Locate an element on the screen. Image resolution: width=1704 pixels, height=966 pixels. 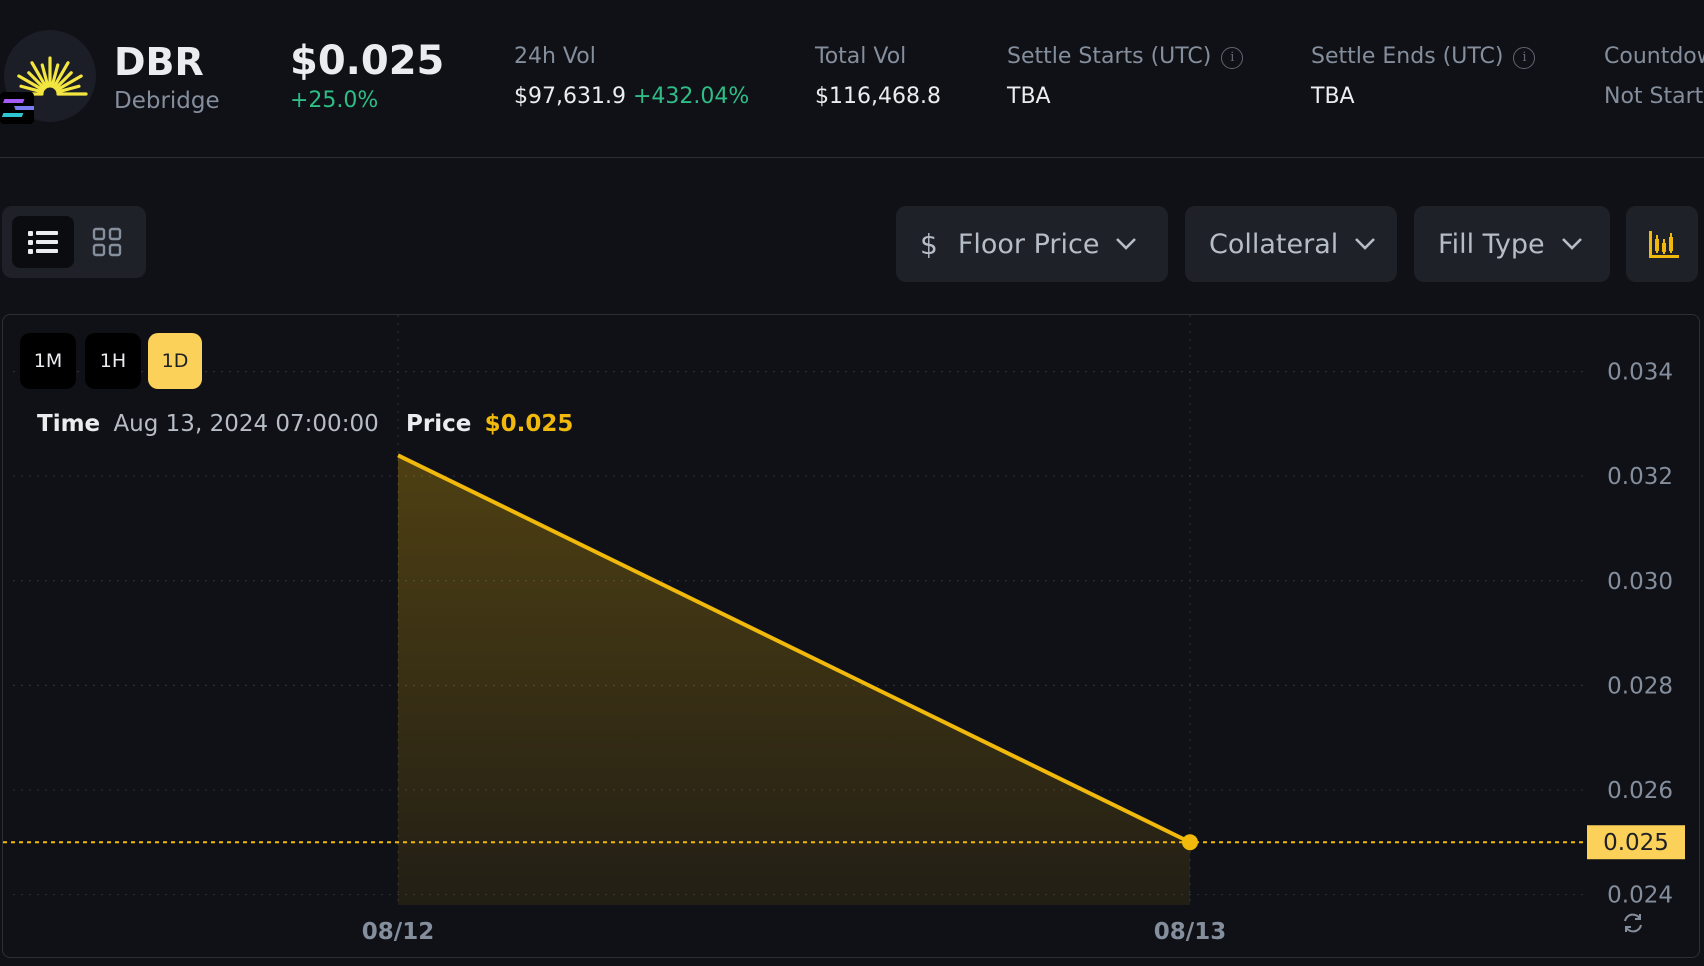
fill-type-dropdown: Fill Type is located at coordinates (1512, 244).